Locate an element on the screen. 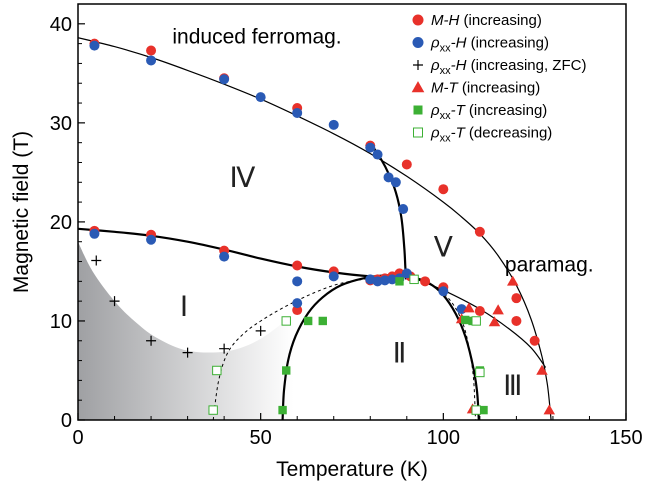 This screenshot has height=485, width=649. annotation-3: Ⅱ is located at coordinates (400, 354).